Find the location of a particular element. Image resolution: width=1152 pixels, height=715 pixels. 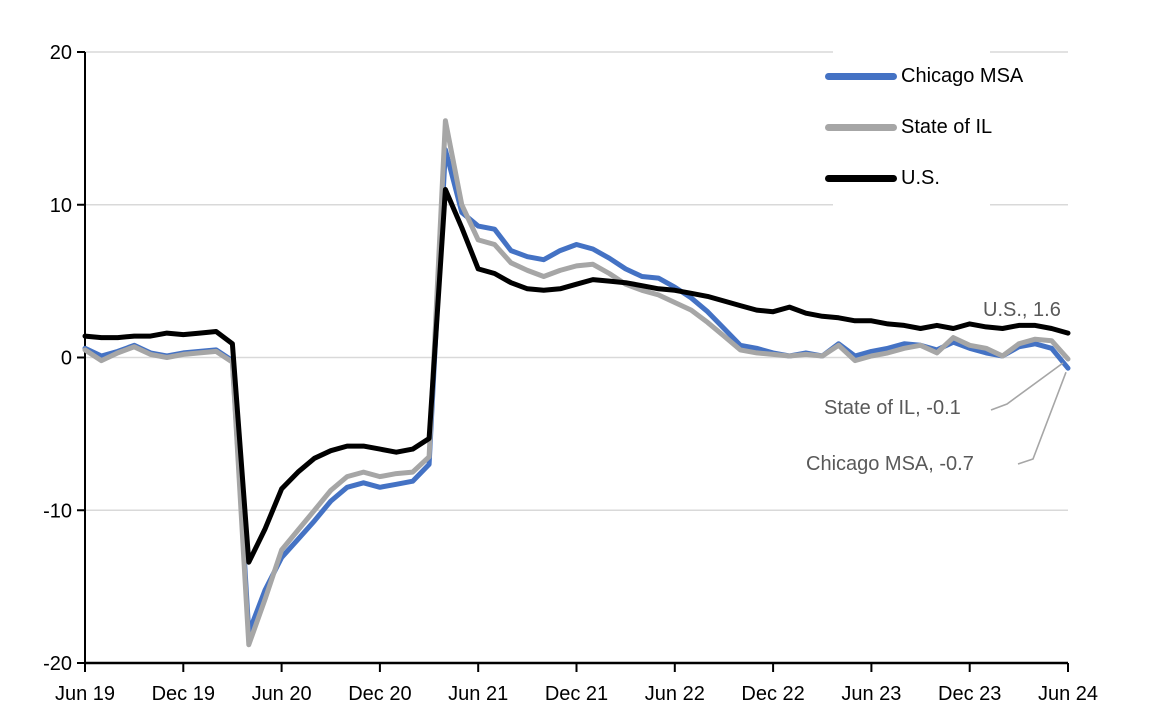

legend-label-us: U.S. is located at coordinates (920, 177).